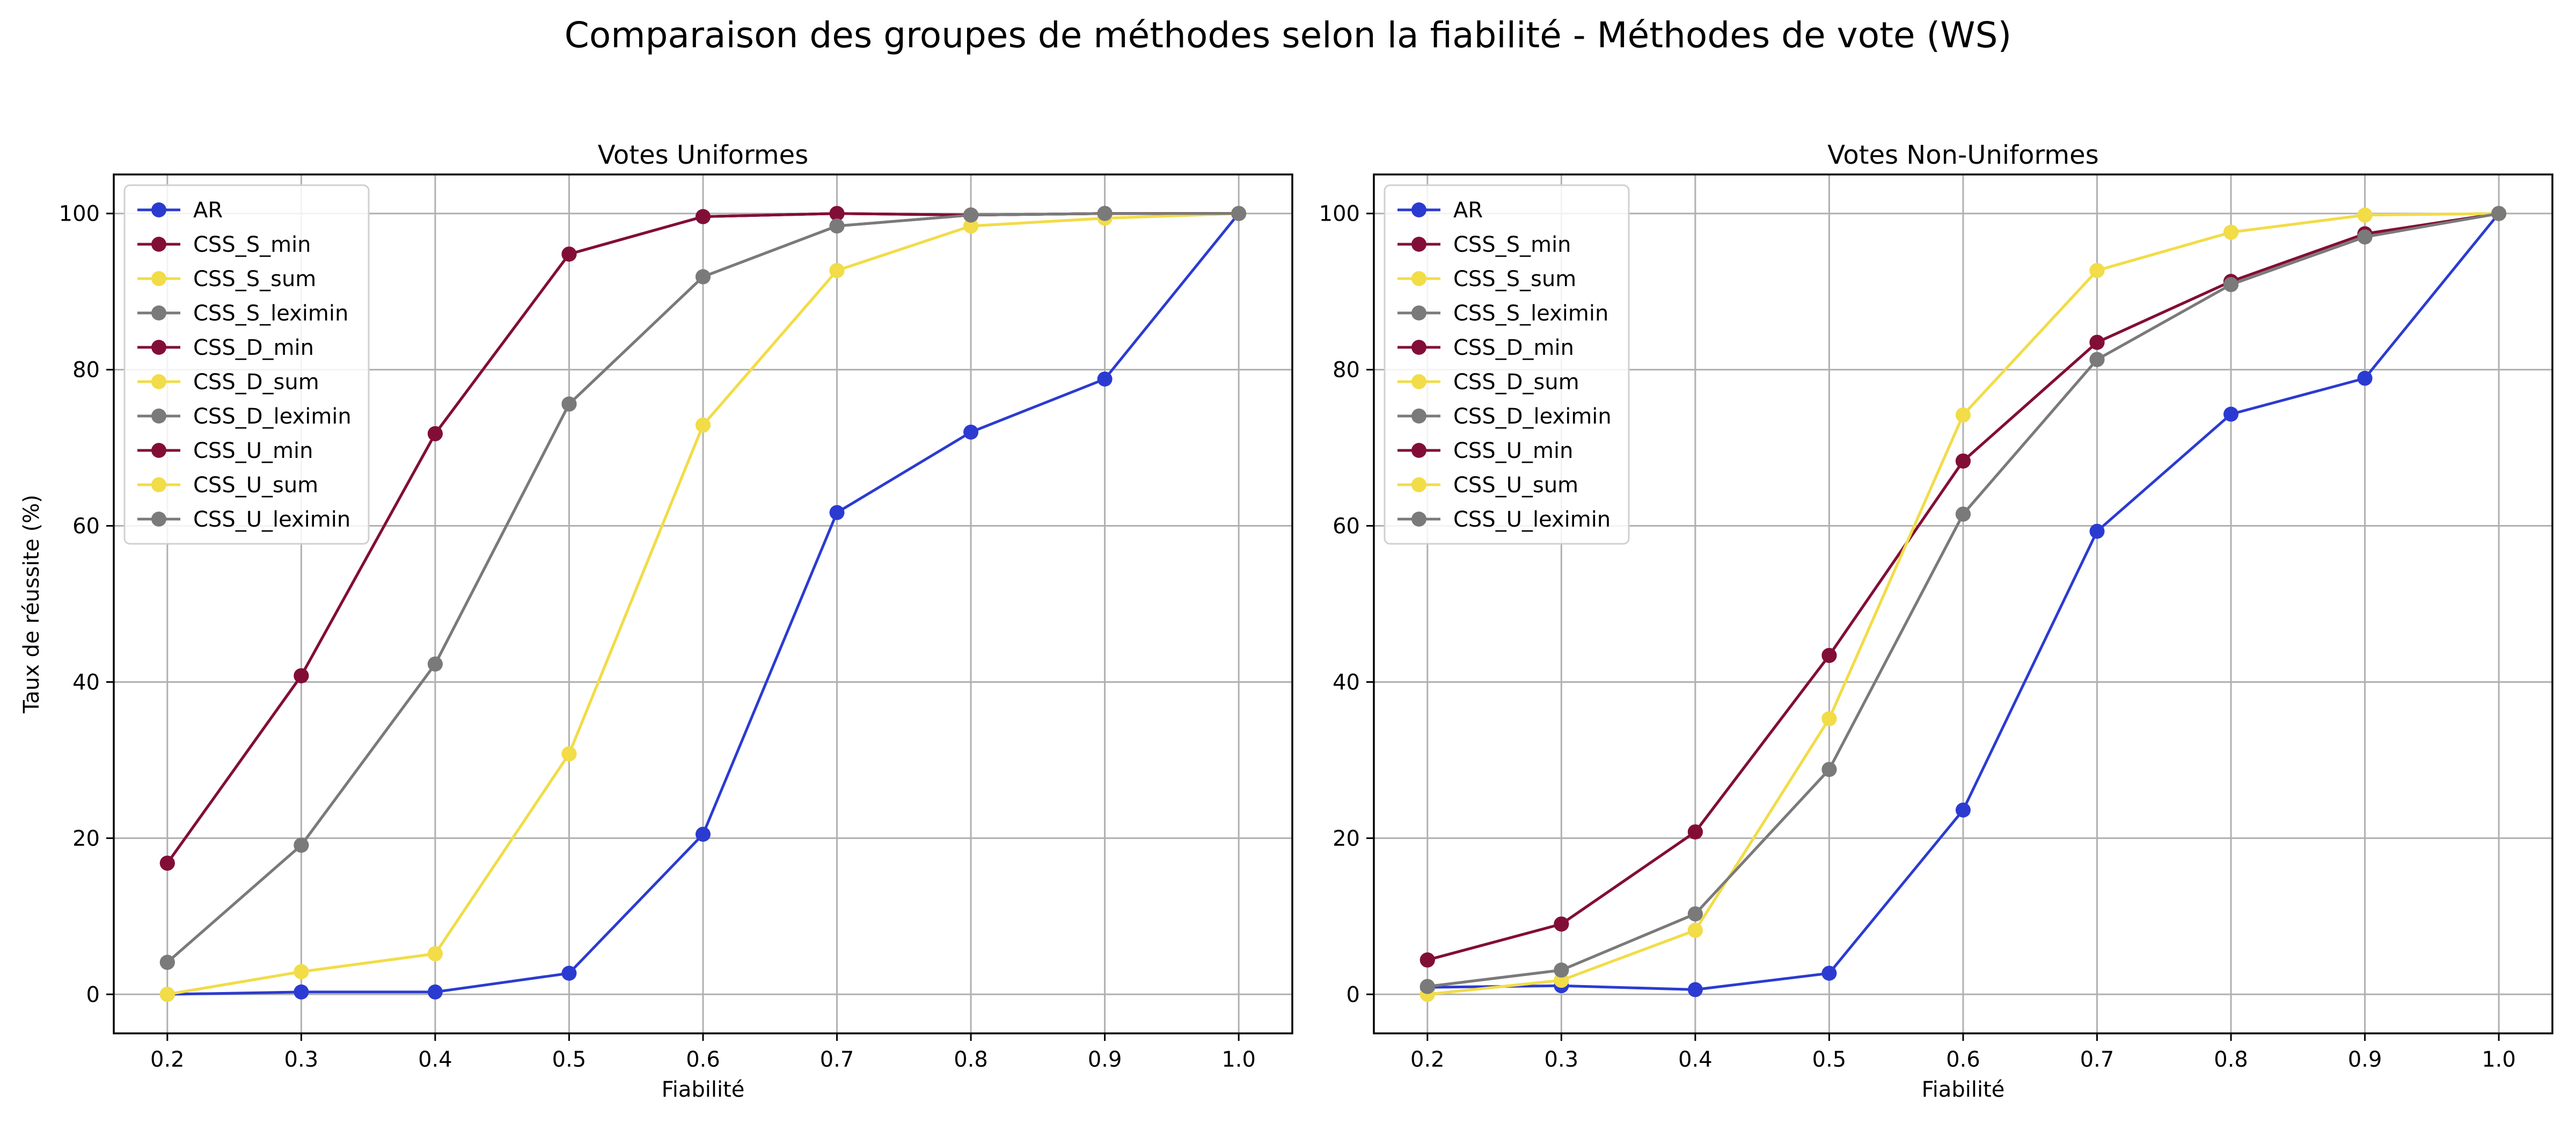 The height and width of the screenshot is (1130, 2576). Describe the element at coordinates (31, 603) in the screenshot. I see `y-axis-label: Taux de réussite (%)` at that location.